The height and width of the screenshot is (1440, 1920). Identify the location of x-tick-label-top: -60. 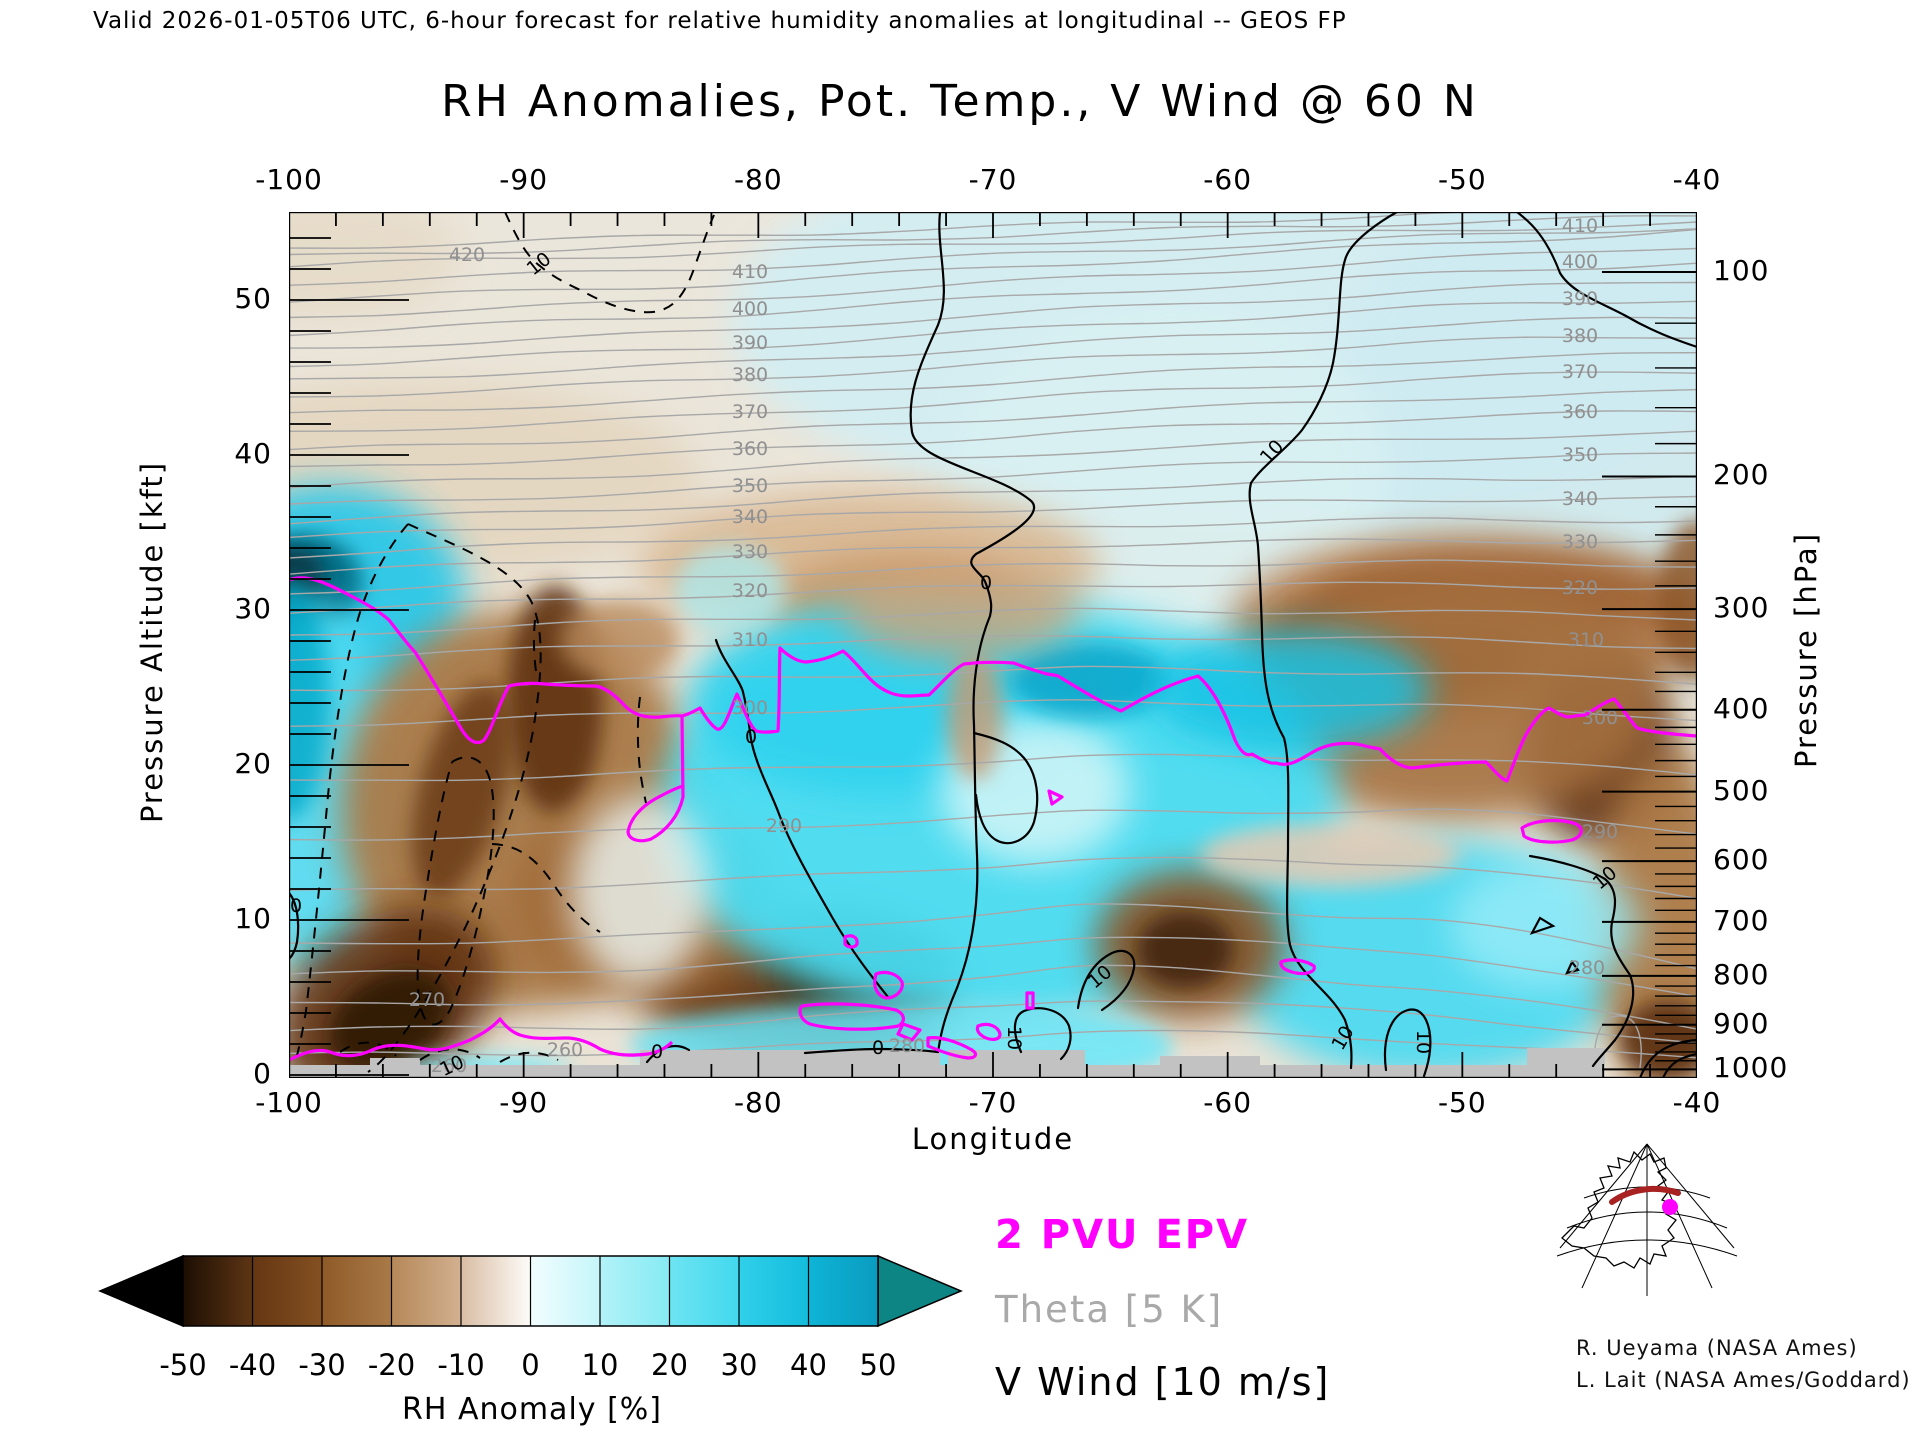
(1228, 179).